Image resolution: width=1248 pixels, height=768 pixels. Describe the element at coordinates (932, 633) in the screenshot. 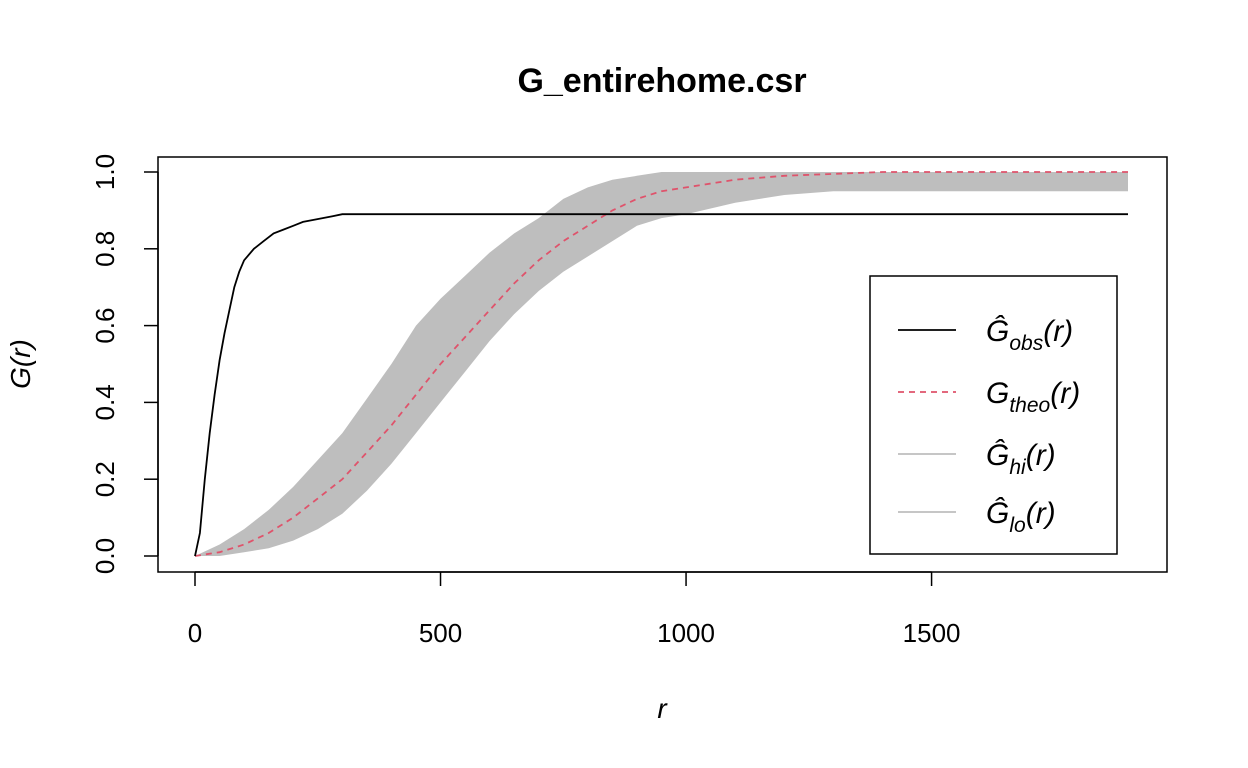

I see `x-tick-label: 1500` at that location.